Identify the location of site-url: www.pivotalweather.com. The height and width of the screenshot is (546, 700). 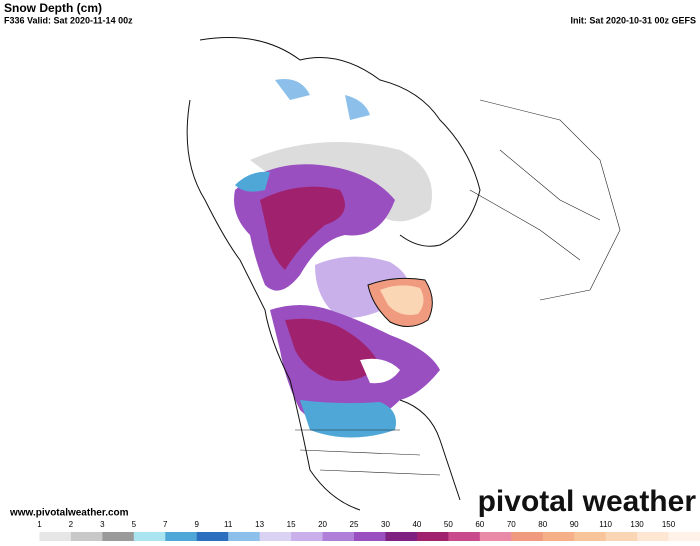
(69, 513).